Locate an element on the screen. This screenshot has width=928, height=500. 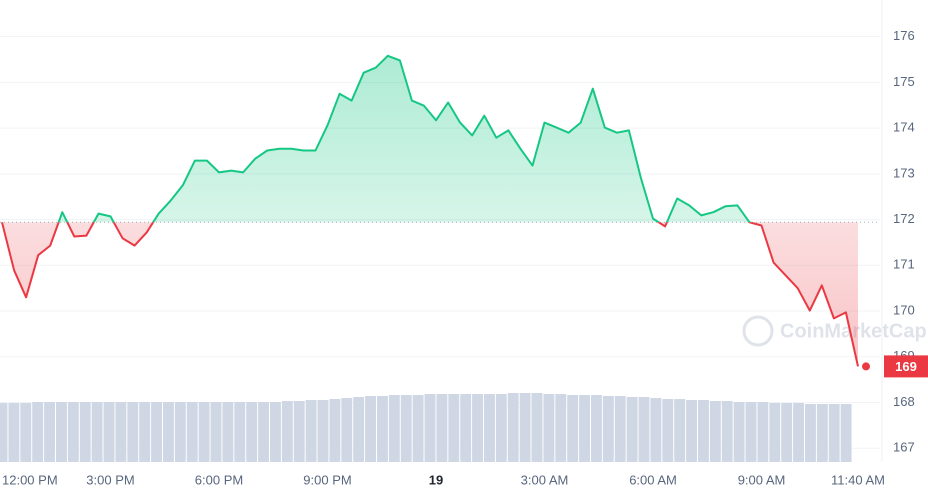
x-tick-label: 9:00 AM is located at coordinates (762, 479).